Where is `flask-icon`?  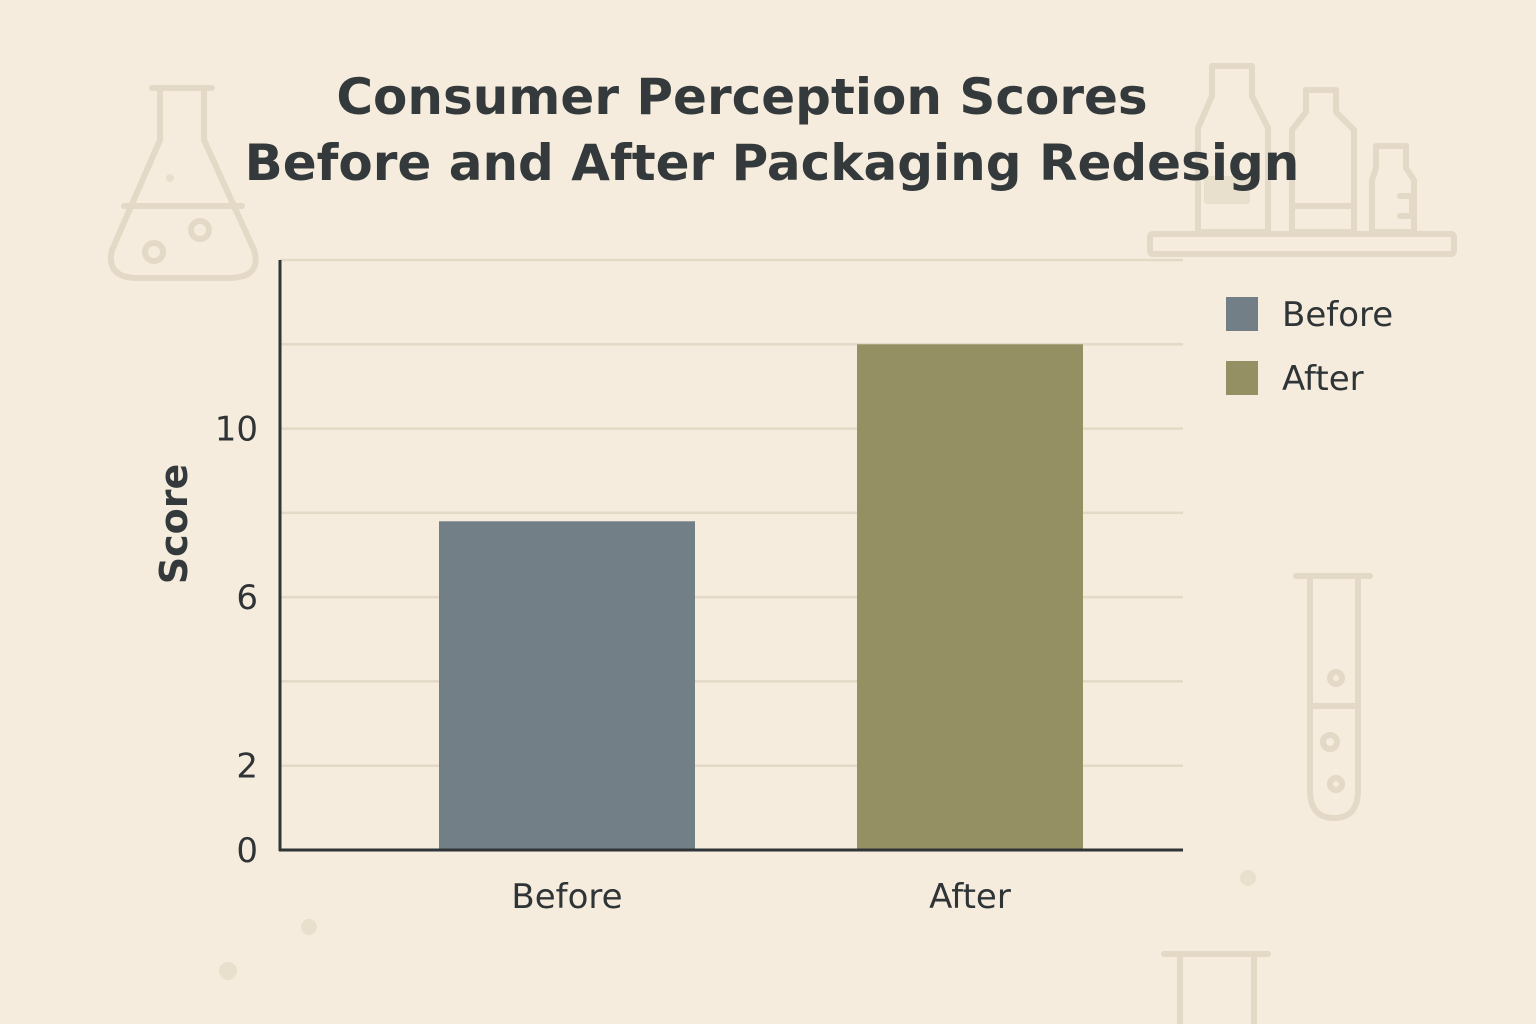
flask-icon is located at coordinates (183, 183).